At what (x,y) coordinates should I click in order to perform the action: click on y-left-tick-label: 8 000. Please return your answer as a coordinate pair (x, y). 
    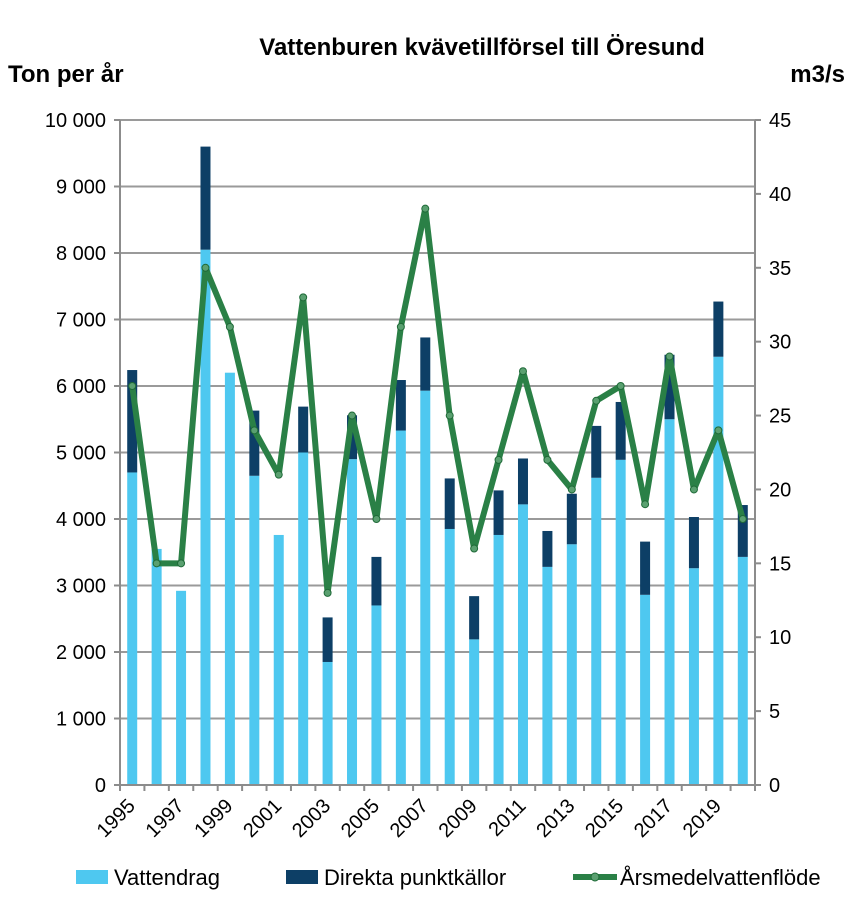
    Looking at the image, I should click on (81, 254).